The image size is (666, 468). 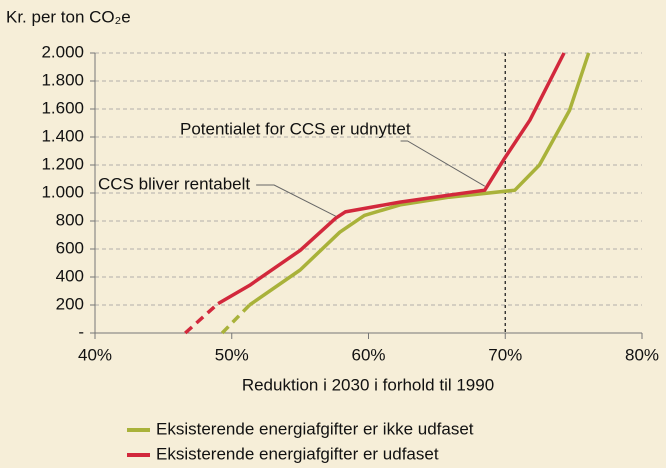 I want to click on y-tick-label: 400, so click(x=70, y=275).